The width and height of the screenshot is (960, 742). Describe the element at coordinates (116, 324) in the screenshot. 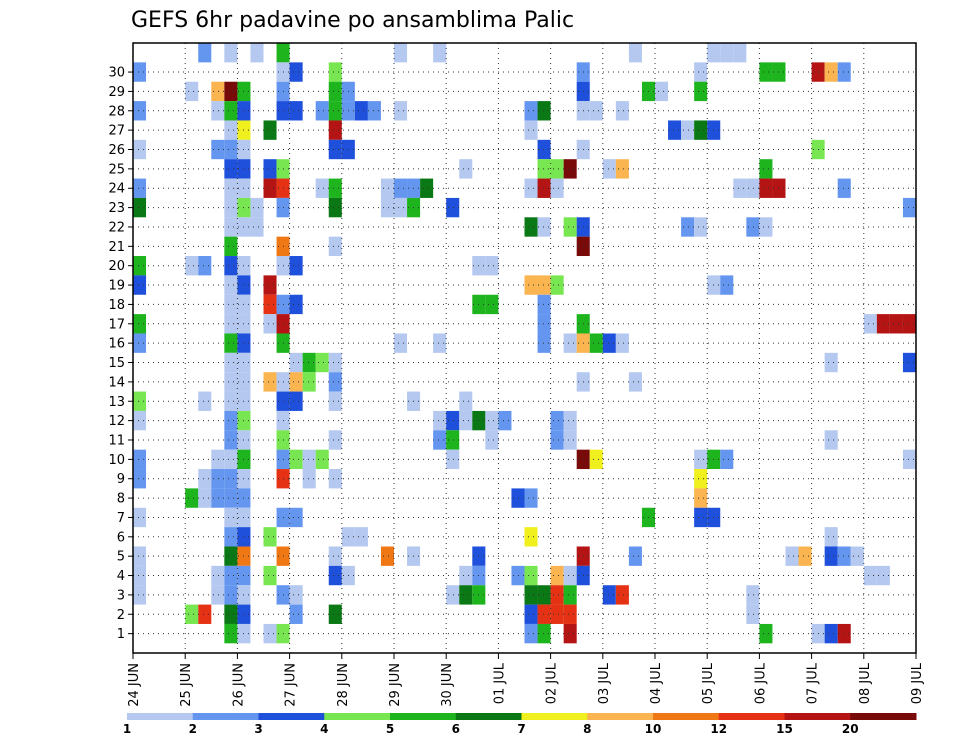

I see `y-tick-label-17: 17` at that location.